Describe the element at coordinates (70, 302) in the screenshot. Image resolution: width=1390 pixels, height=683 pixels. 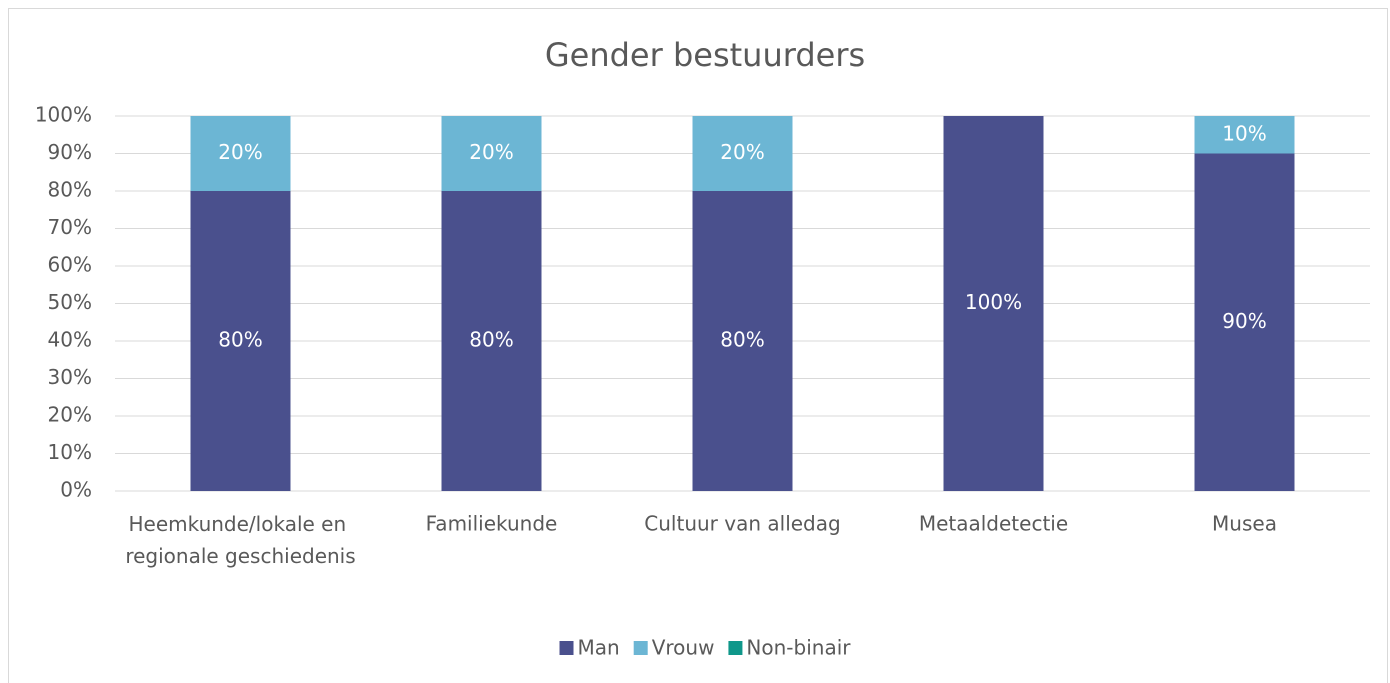
I see `y-tick-label: 50%` at that location.